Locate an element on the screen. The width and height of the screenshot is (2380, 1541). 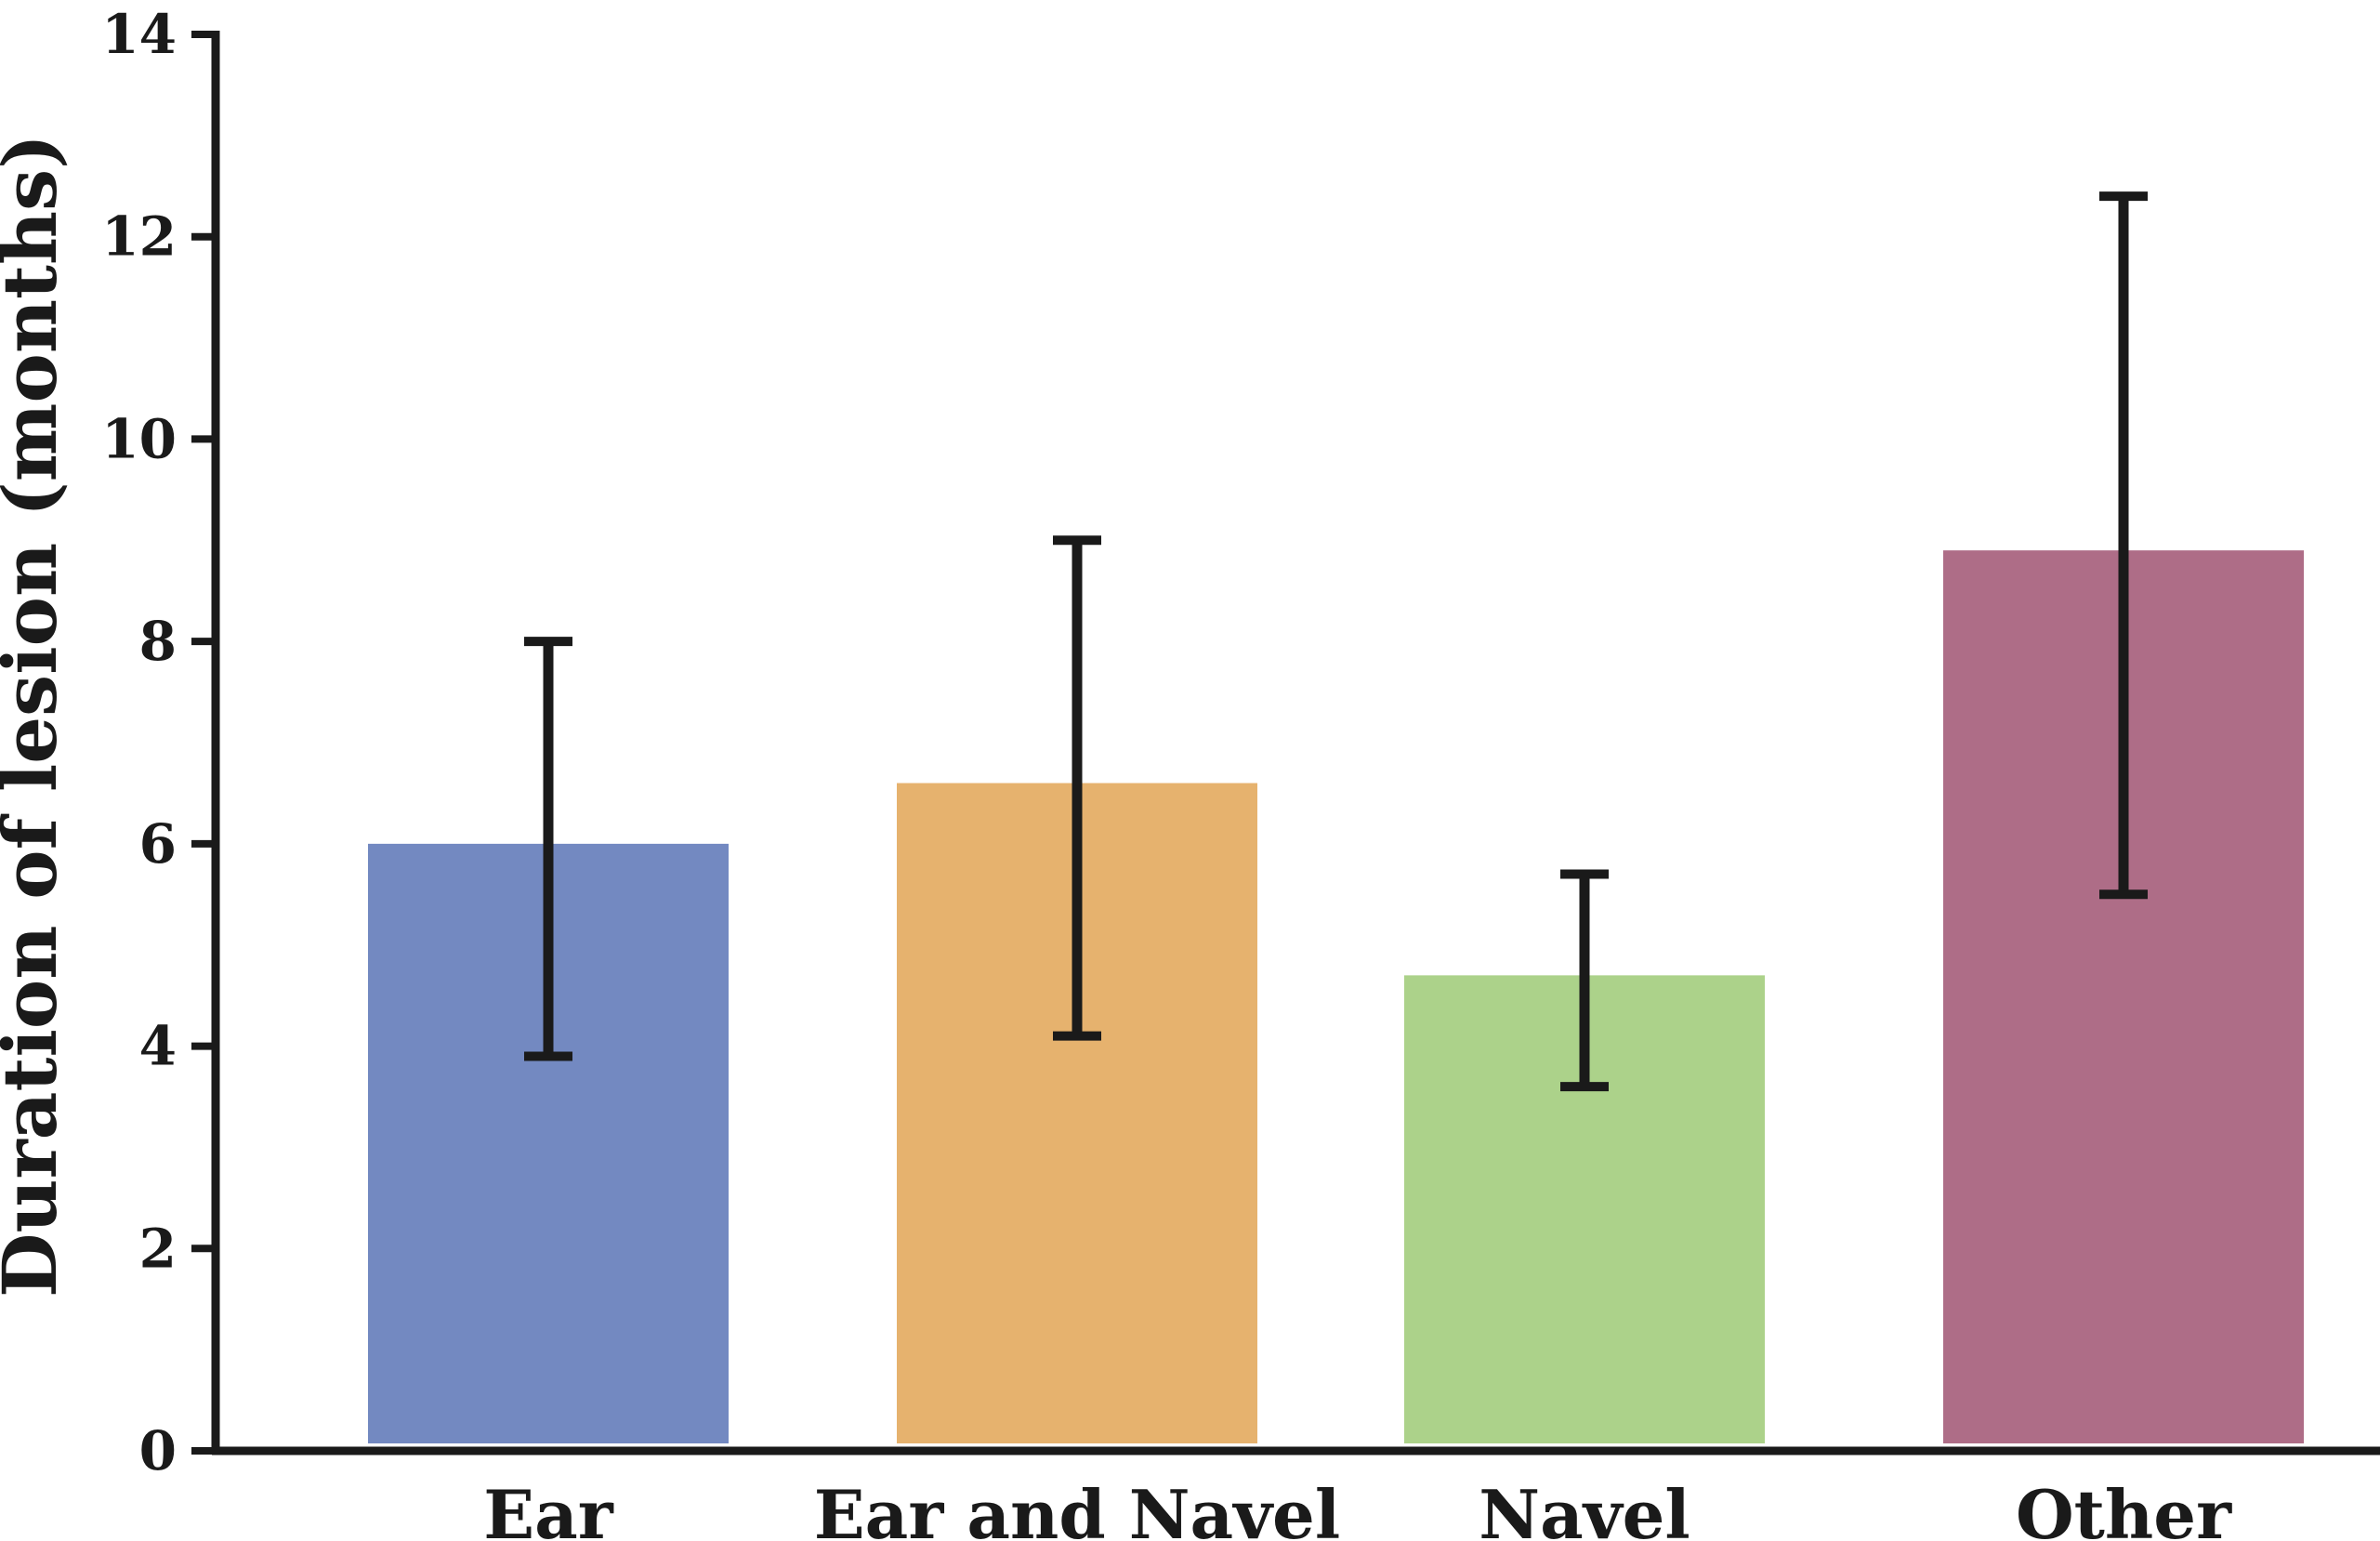
y-tick-label: 4 is located at coordinates (158, 1046).